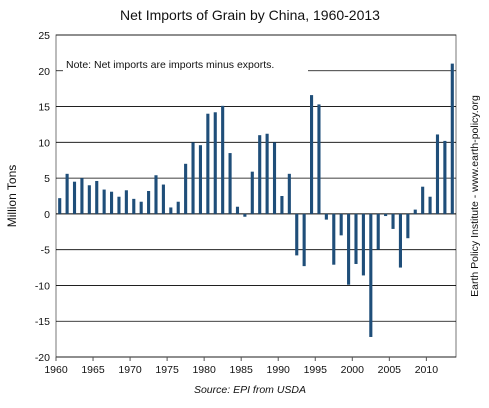 The width and height of the screenshot is (489, 408). I want to click on bar-1982, so click(223, 159).